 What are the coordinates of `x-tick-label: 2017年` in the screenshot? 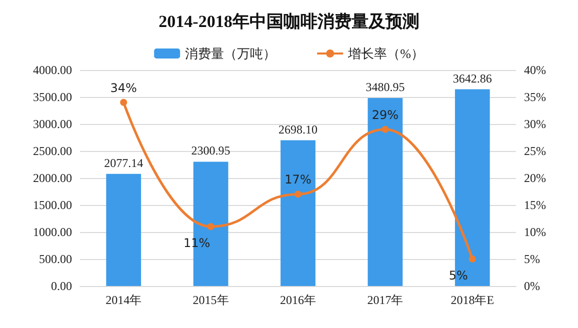 It's located at (385, 300).